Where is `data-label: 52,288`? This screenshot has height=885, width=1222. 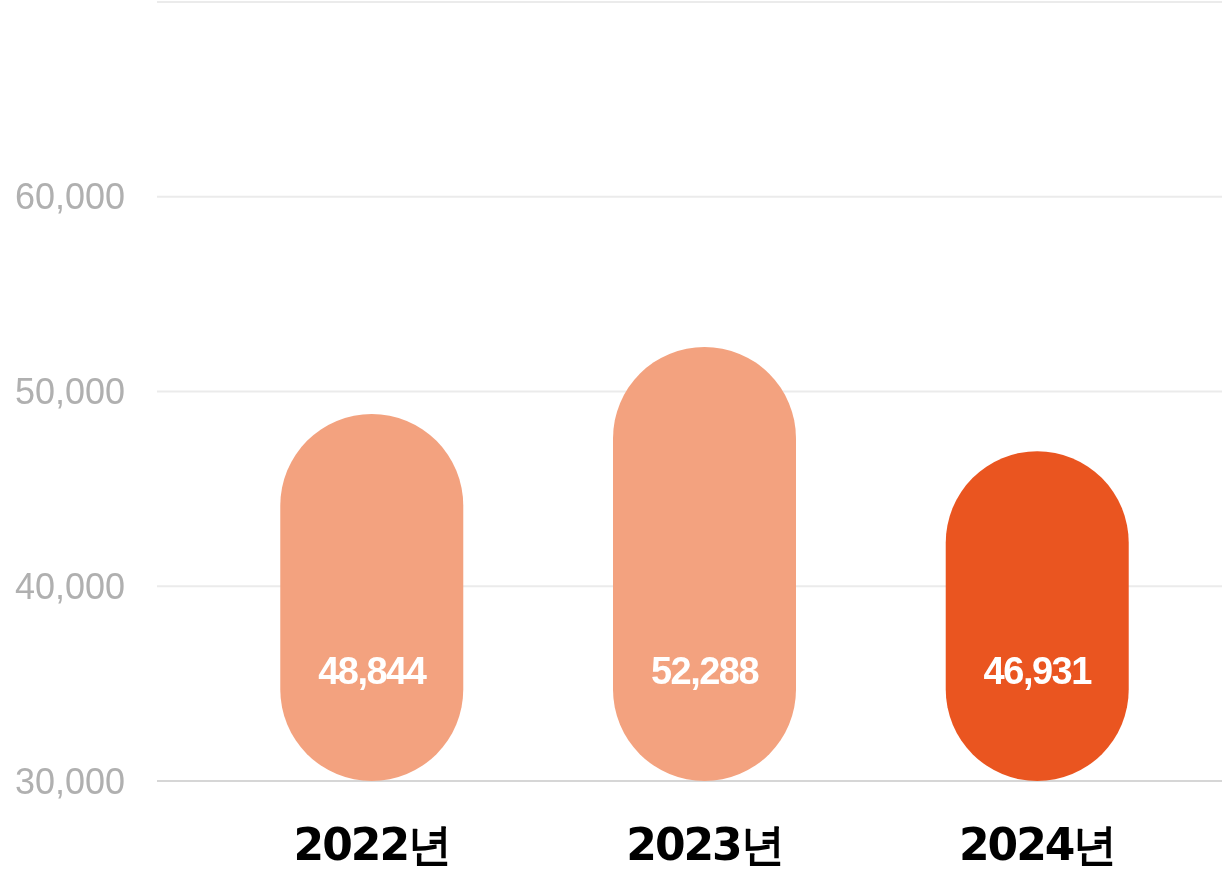
data-label: 52,288 is located at coordinates (704, 671).